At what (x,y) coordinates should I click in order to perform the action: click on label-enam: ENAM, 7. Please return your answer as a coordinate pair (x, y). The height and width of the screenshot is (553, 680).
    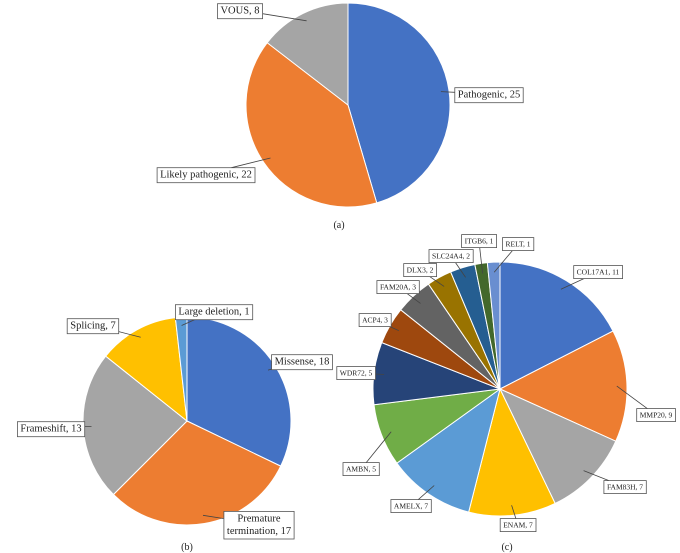
    Looking at the image, I should click on (518, 518).